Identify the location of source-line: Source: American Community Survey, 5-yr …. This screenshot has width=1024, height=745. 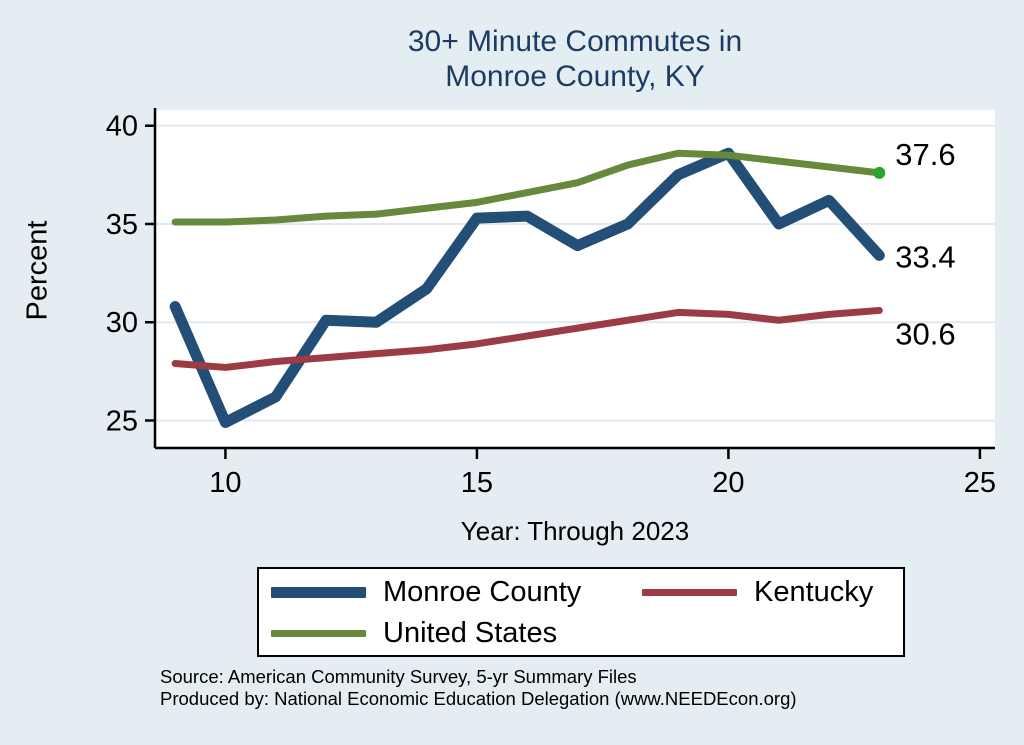
(398, 676).